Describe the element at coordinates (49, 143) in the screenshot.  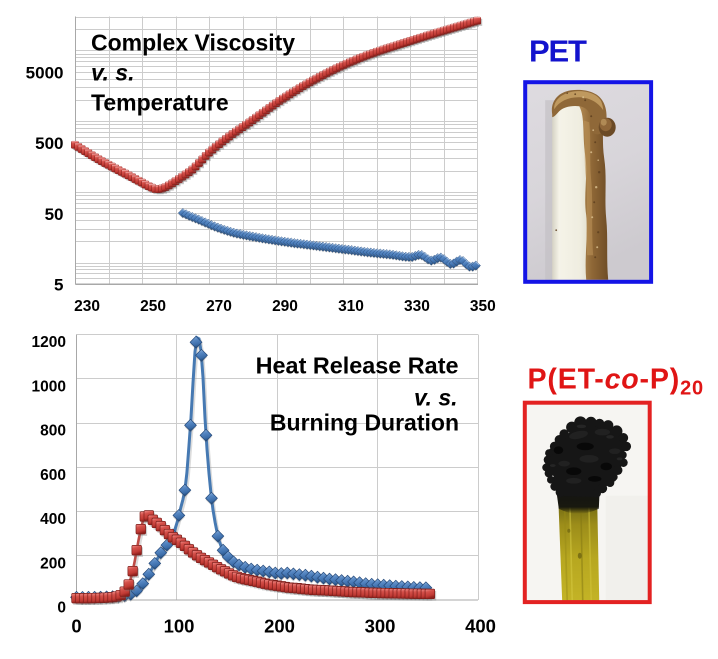
I see `svg-text: 500` at that location.